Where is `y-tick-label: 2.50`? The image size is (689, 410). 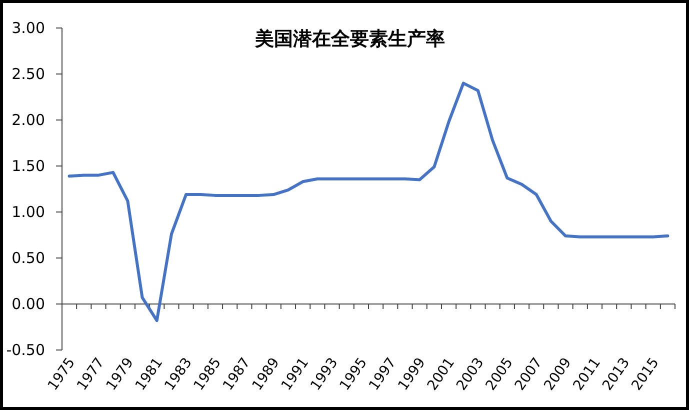
y-tick-label: 2.50 is located at coordinates (28, 73).